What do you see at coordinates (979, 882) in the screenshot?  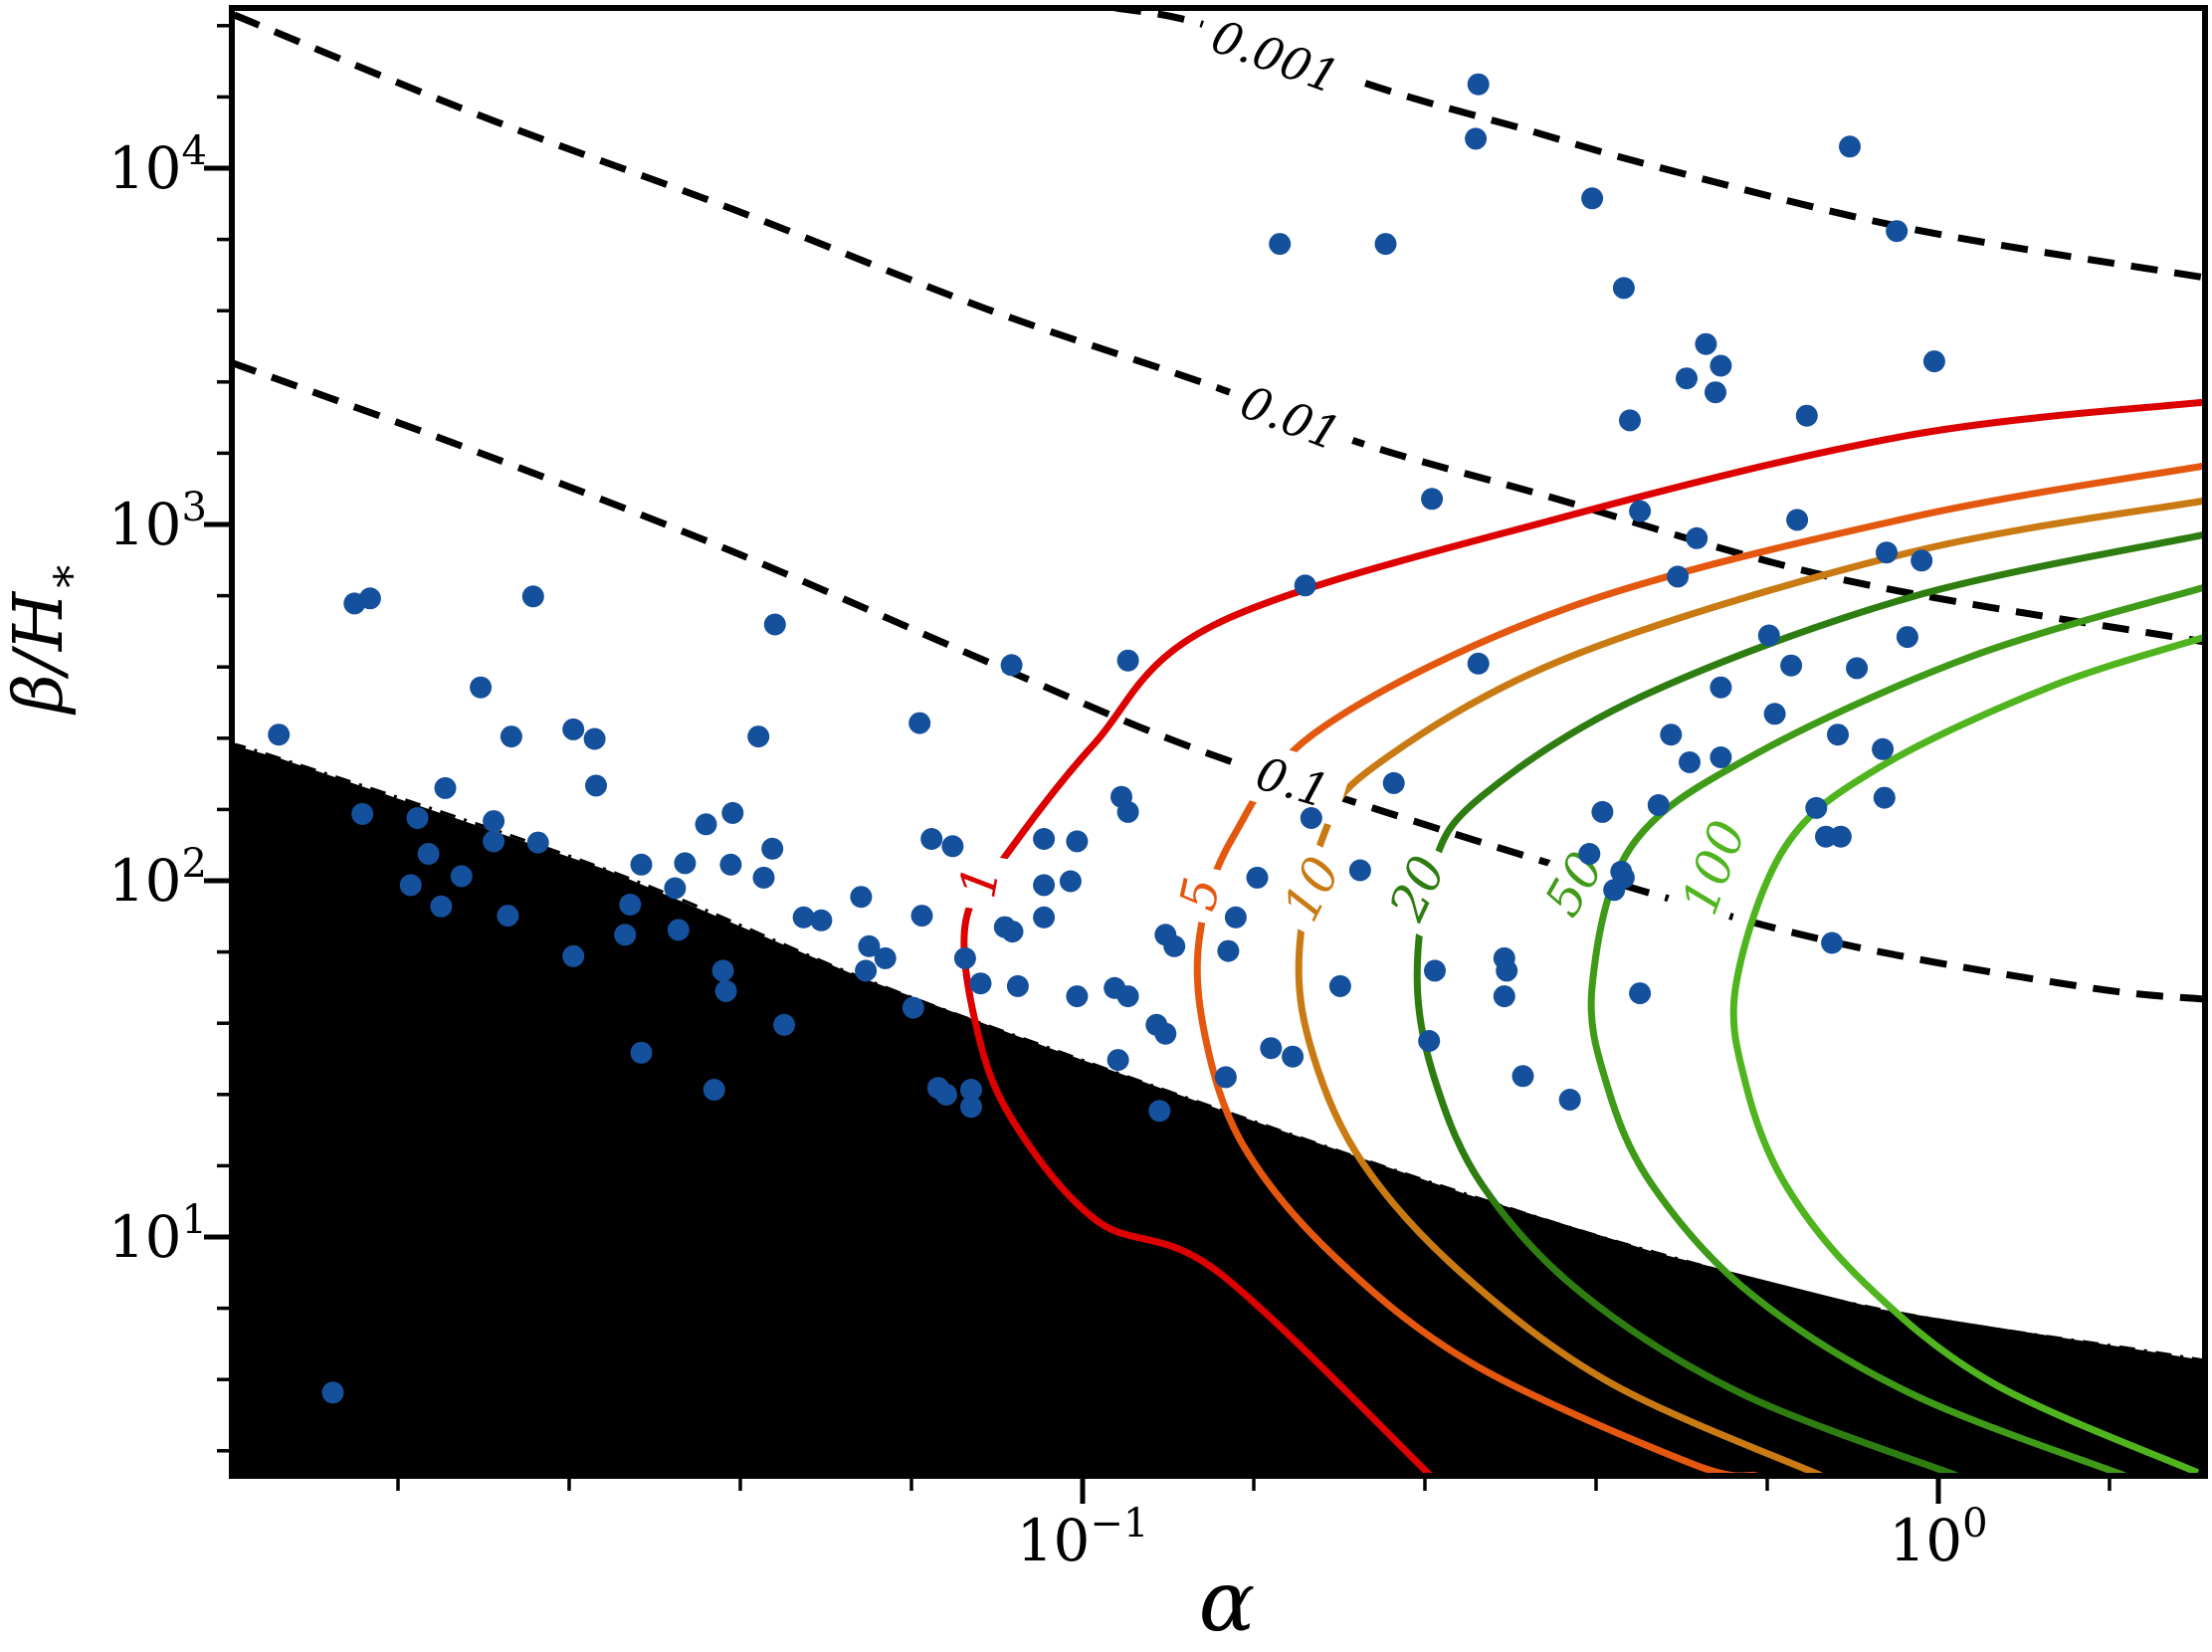 I see `contour-label-1: 1` at bounding box center [979, 882].